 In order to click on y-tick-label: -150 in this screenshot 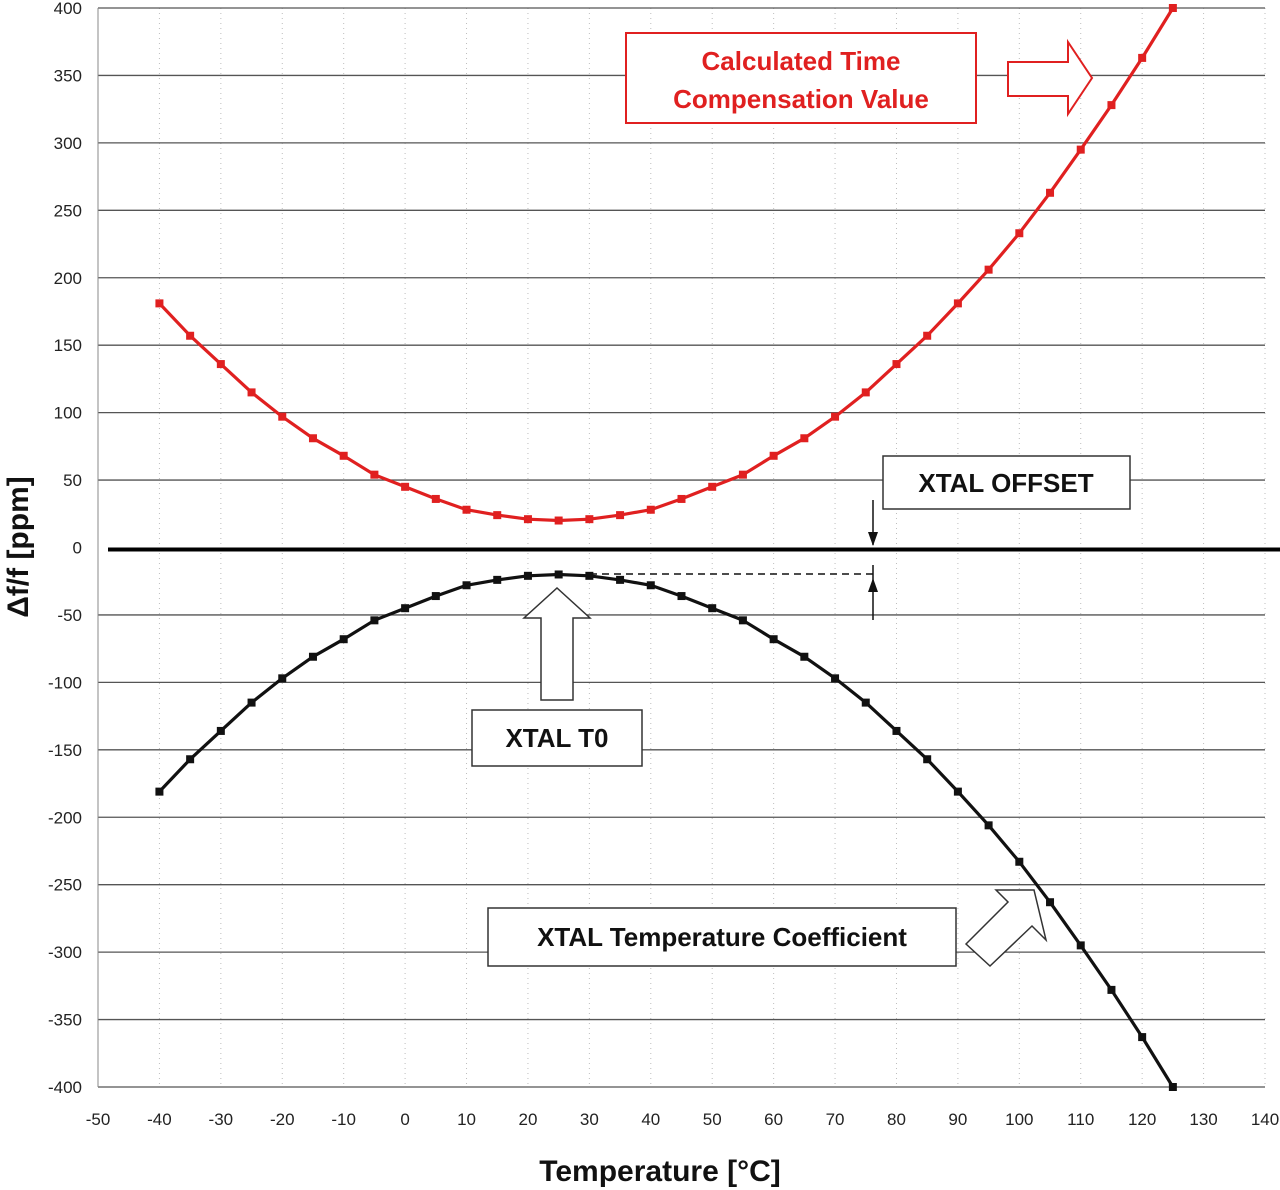, I will do `click(65, 750)`.